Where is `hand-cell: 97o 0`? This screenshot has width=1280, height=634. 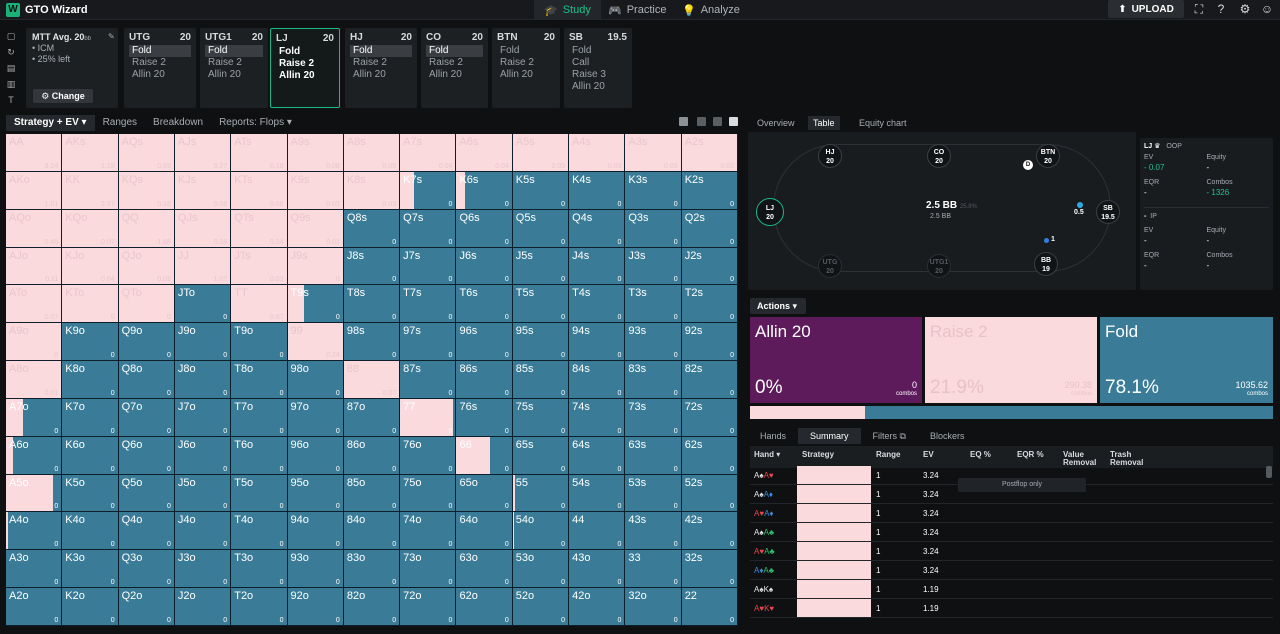 hand-cell: 97o 0 is located at coordinates (315, 417).